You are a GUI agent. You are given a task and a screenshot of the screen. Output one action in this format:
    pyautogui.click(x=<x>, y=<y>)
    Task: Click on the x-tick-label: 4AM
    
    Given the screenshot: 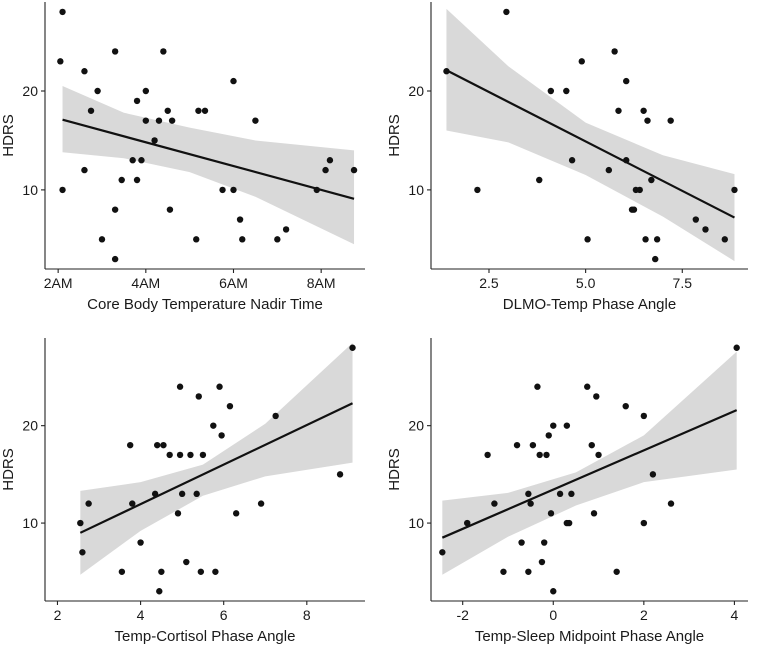 What is the action you would take?
    pyautogui.click(x=145, y=283)
    